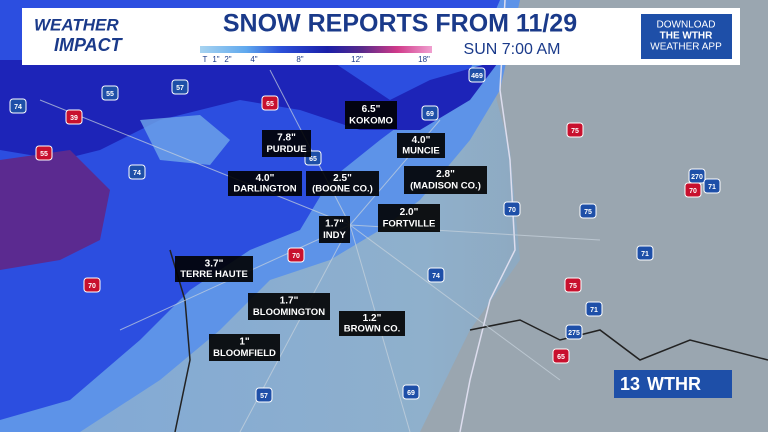 The height and width of the screenshot is (437, 768). What do you see at coordinates (342, 189) in the screenshot?
I see `report-place: (BOONE CO.)` at bounding box center [342, 189].